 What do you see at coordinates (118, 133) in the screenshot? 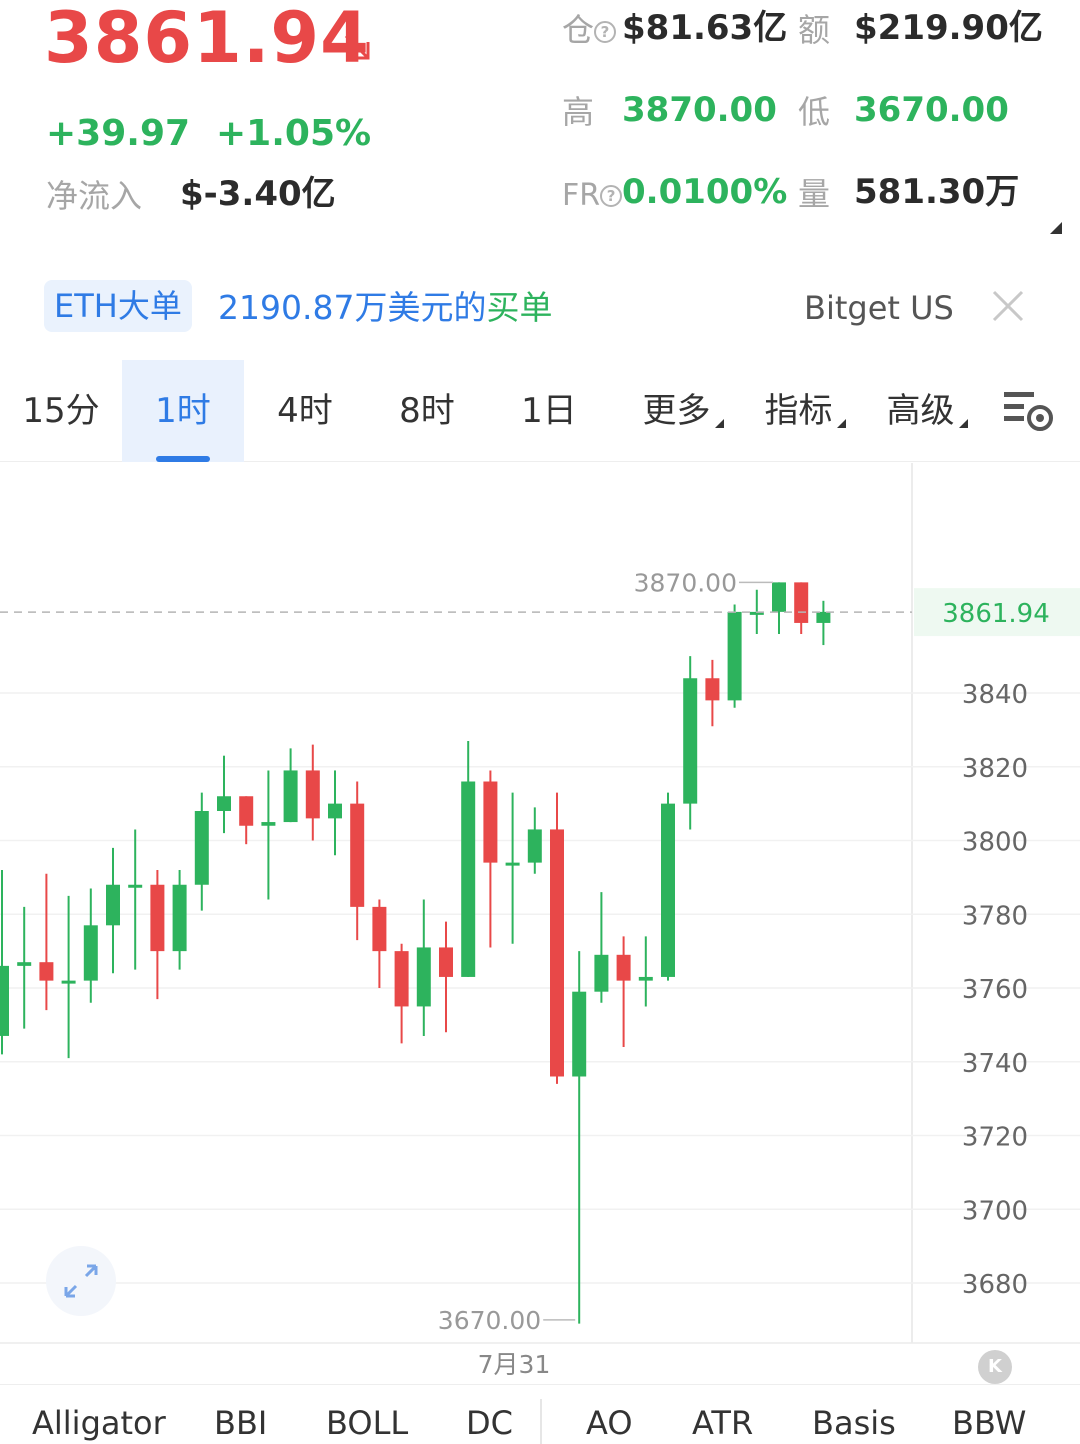
I see `price-change: +39.97` at bounding box center [118, 133].